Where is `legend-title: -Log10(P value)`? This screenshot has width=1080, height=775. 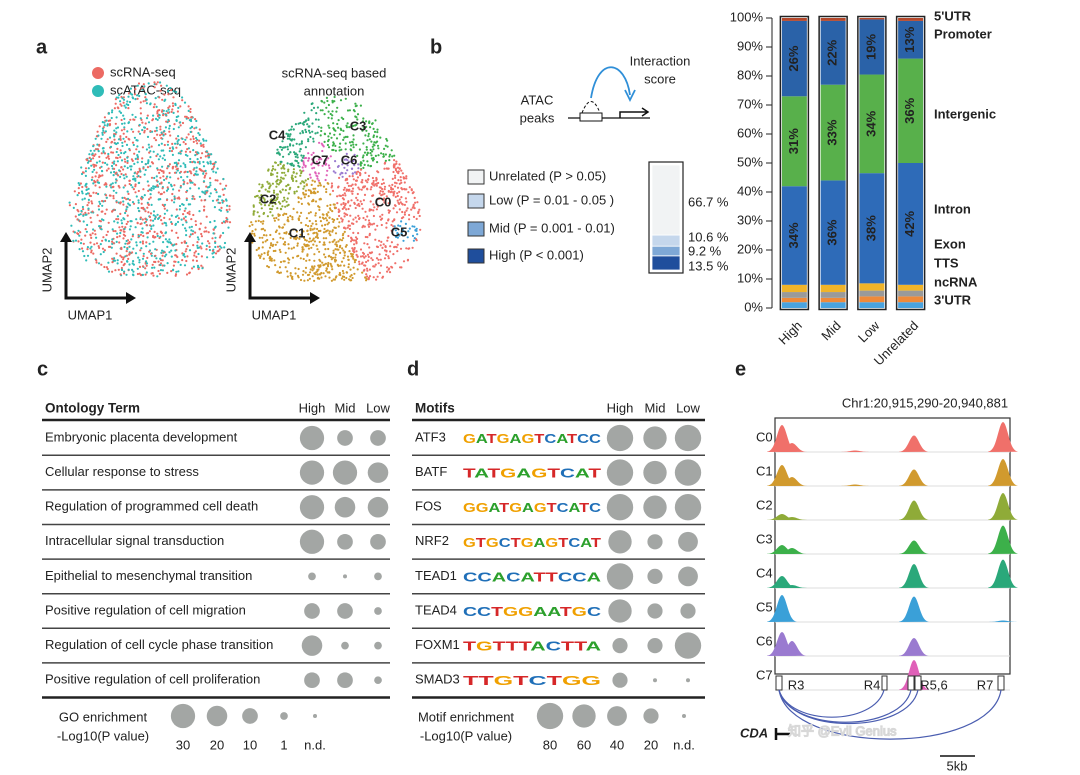
legend-title: -Log10(P value) is located at coordinates (466, 735).